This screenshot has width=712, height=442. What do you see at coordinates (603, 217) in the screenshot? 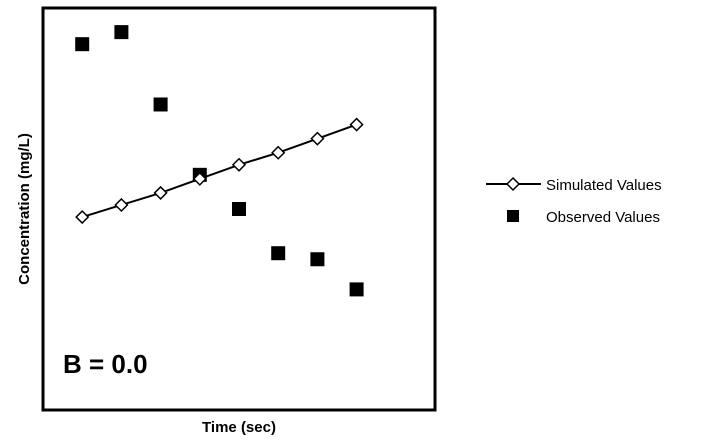
I see `legend-observed-label: Observed Values` at bounding box center [603, 217].